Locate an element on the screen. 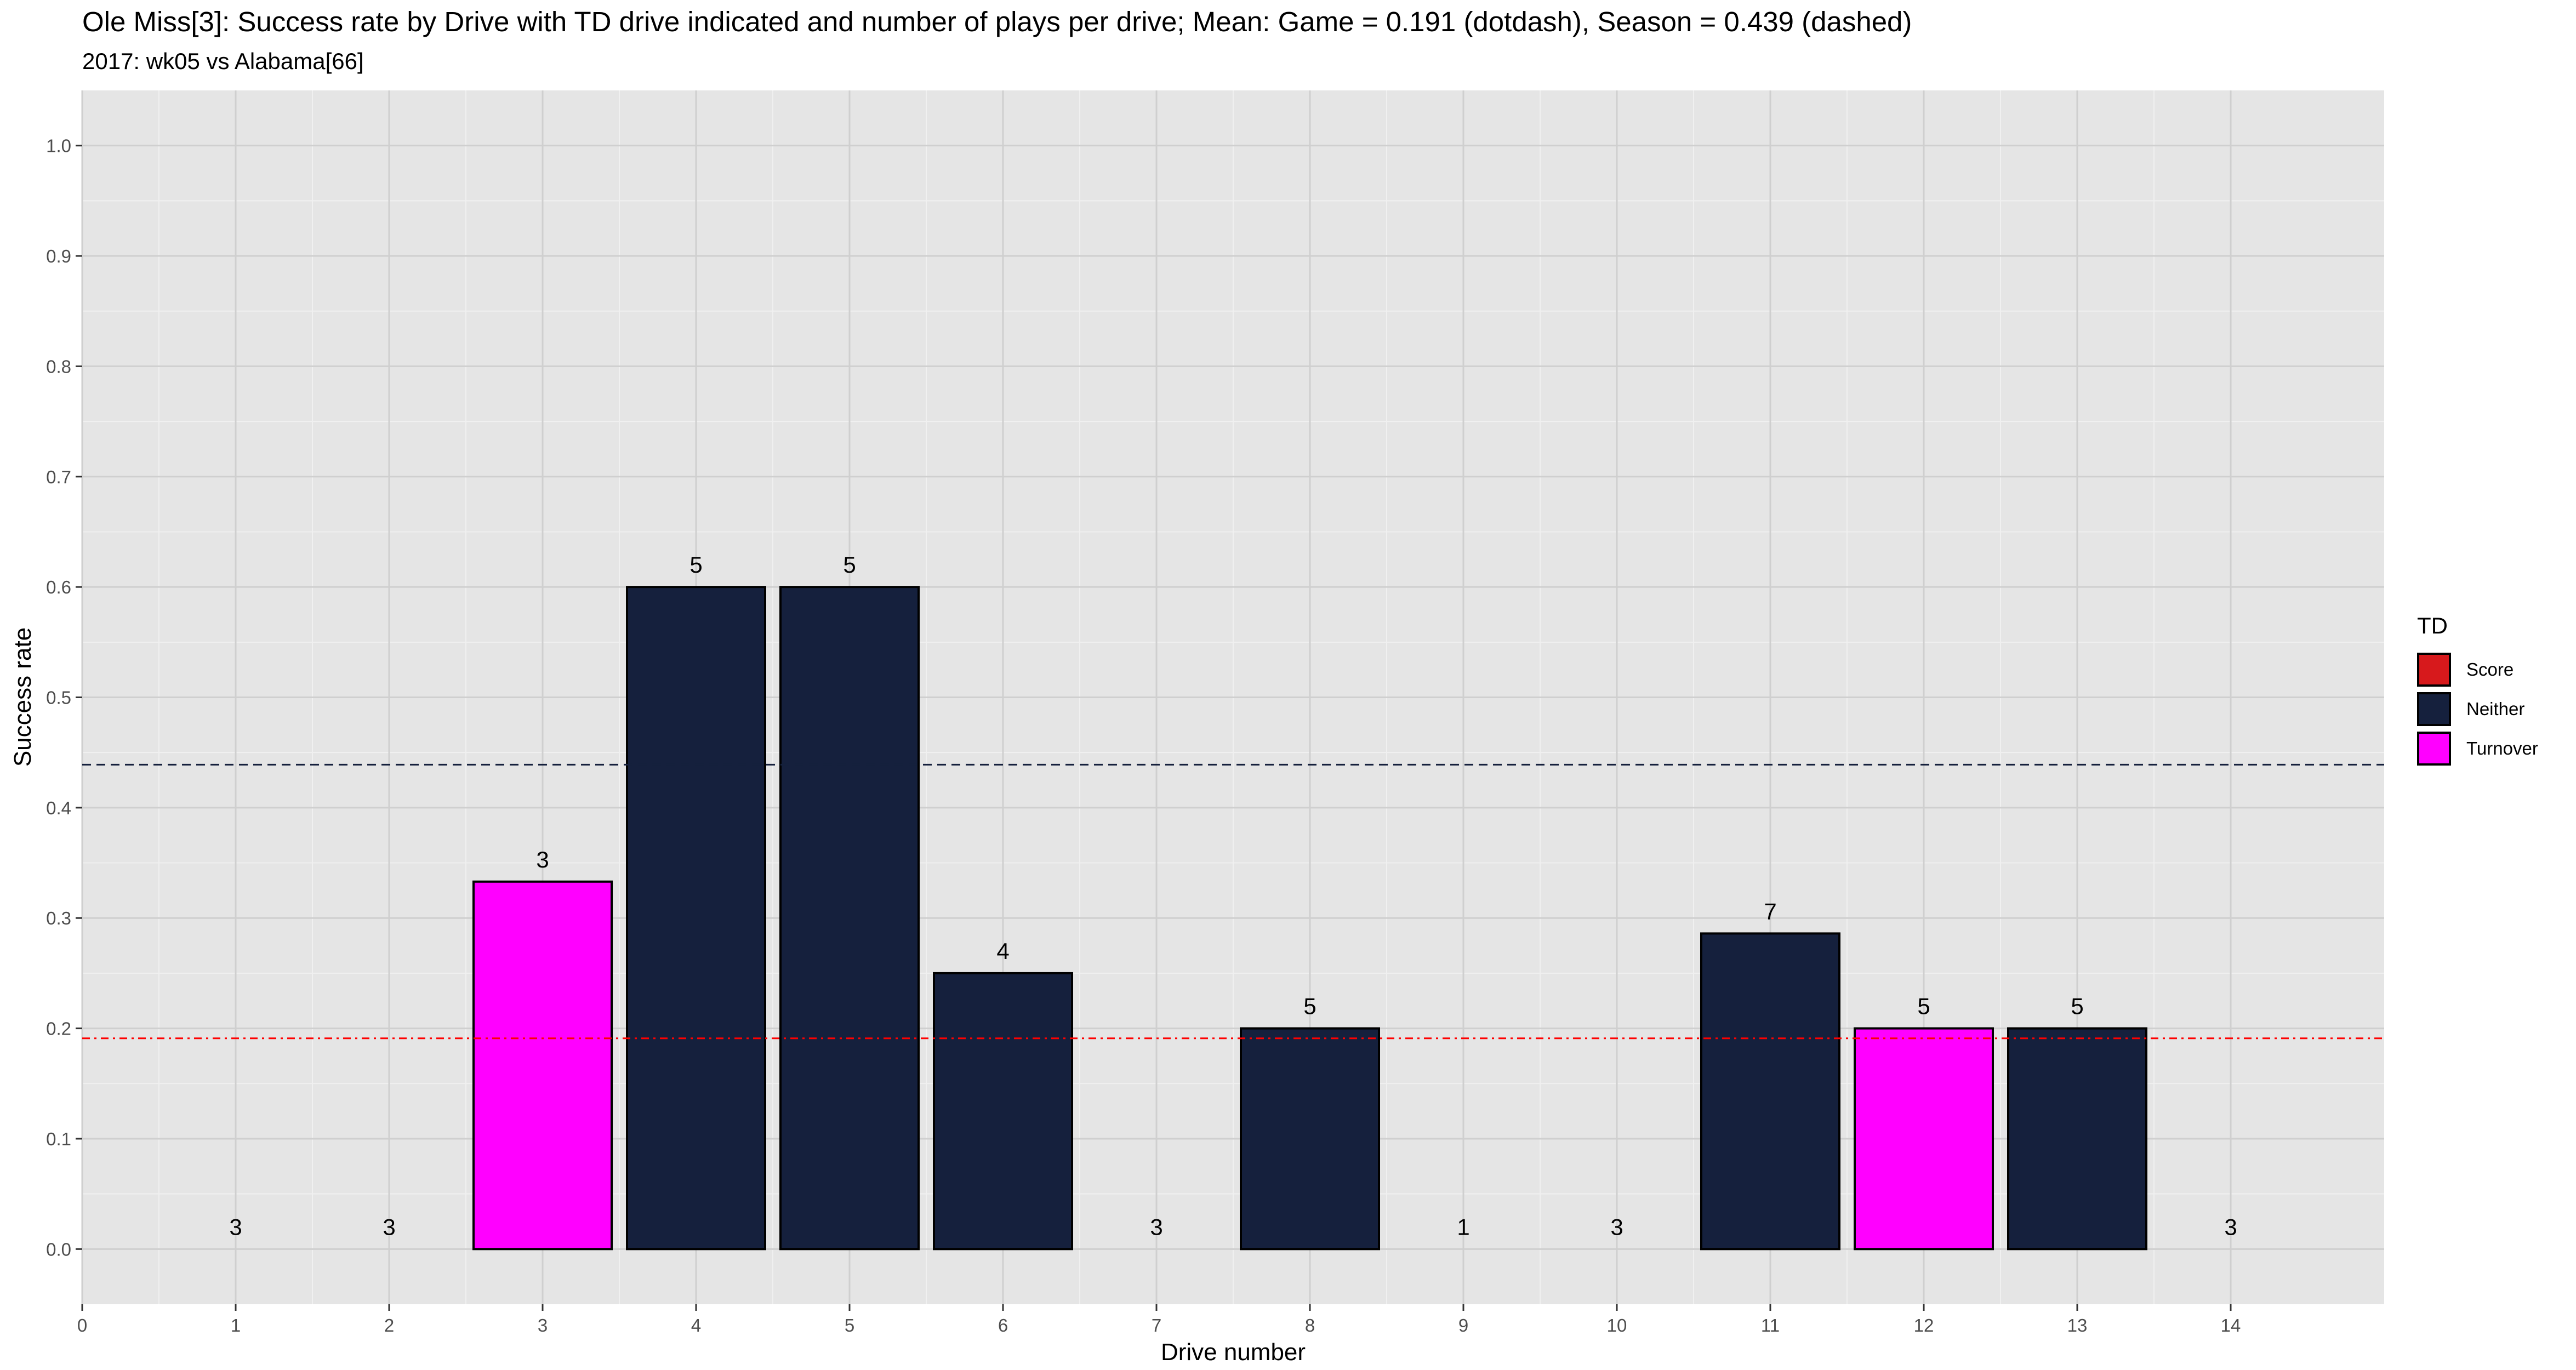 Image resolution: width=2576 pixels, height=1370 pixels. legend-label-neither: Neither is located at coordinates (2495, 709).